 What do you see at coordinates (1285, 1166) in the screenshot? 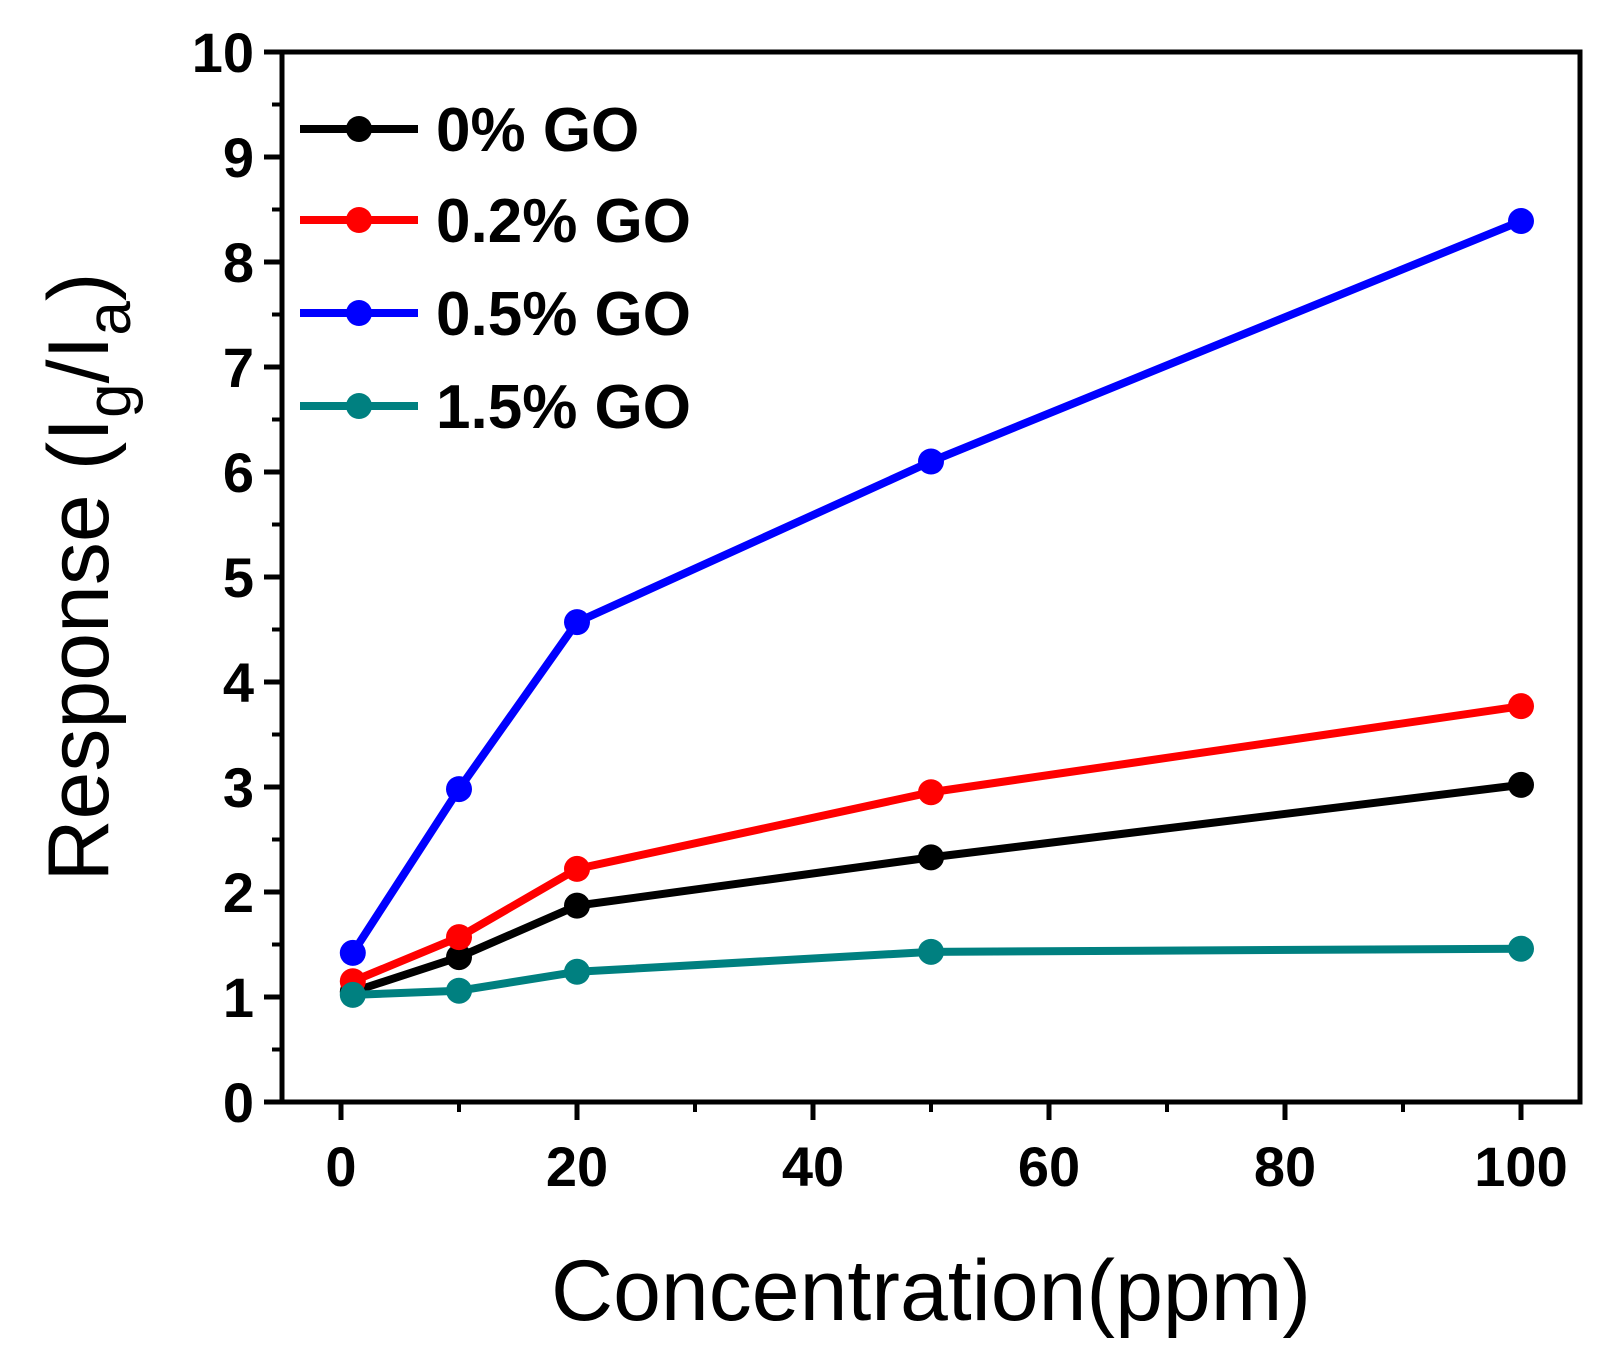
I see `x-tick-label: 80` at bounding box center [1285, 1166].